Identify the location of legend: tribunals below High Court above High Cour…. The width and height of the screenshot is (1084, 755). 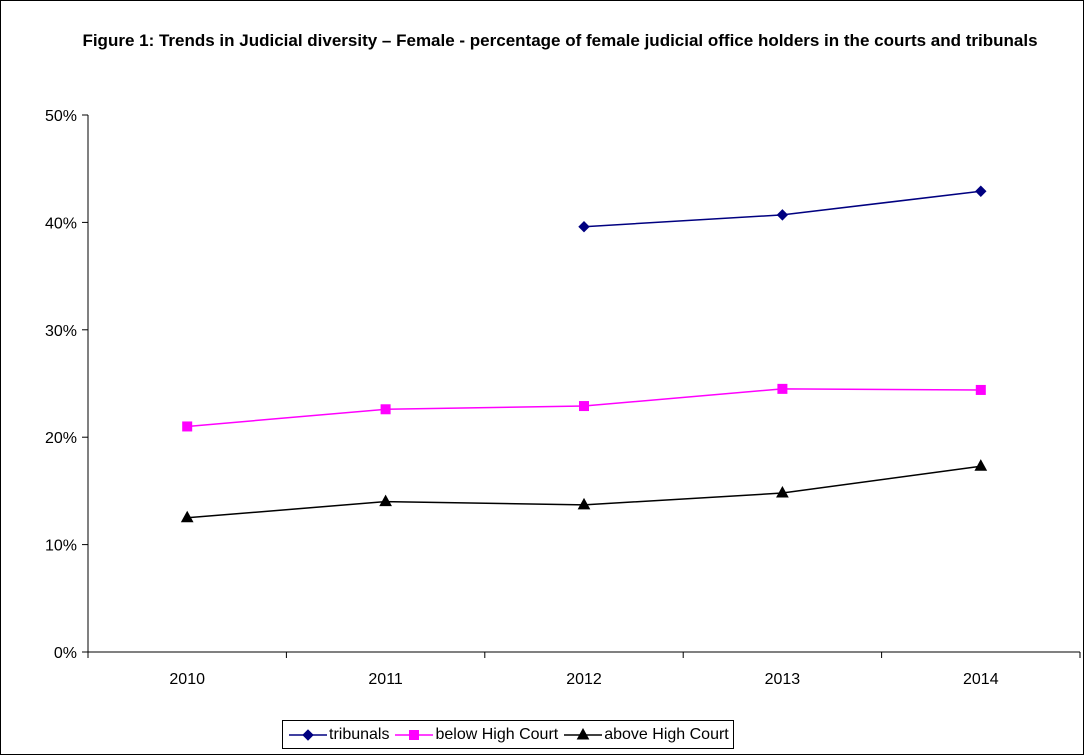
(508, 734).